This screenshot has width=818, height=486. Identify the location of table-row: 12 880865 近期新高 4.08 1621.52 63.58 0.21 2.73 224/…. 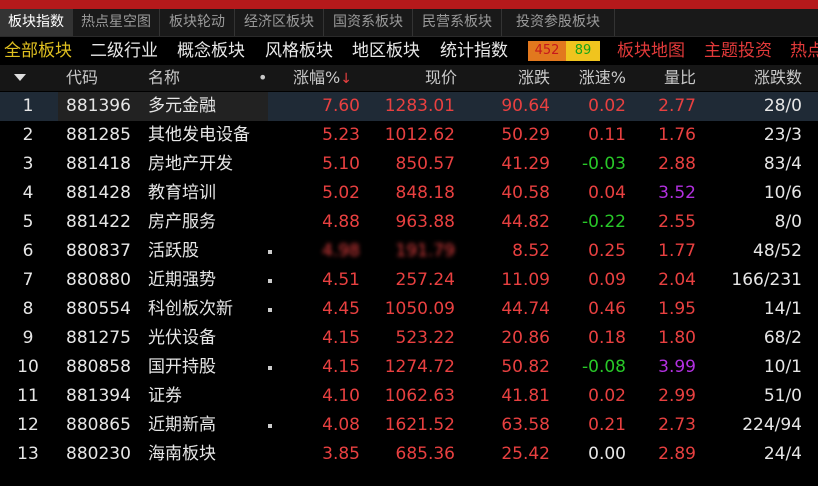
(409, 425).